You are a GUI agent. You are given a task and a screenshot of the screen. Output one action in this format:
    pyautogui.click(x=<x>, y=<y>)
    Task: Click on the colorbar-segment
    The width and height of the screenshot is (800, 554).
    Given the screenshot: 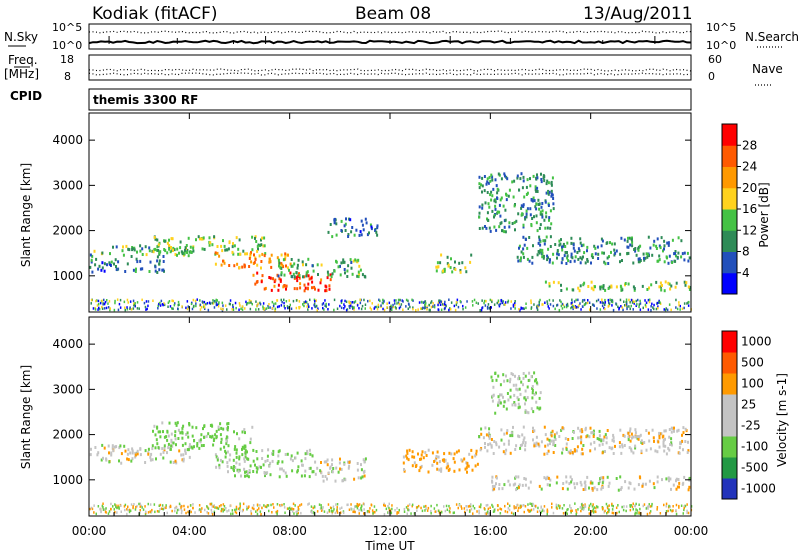 What is the action you would take?
    pyautogui.click(x=729, y=135)
    